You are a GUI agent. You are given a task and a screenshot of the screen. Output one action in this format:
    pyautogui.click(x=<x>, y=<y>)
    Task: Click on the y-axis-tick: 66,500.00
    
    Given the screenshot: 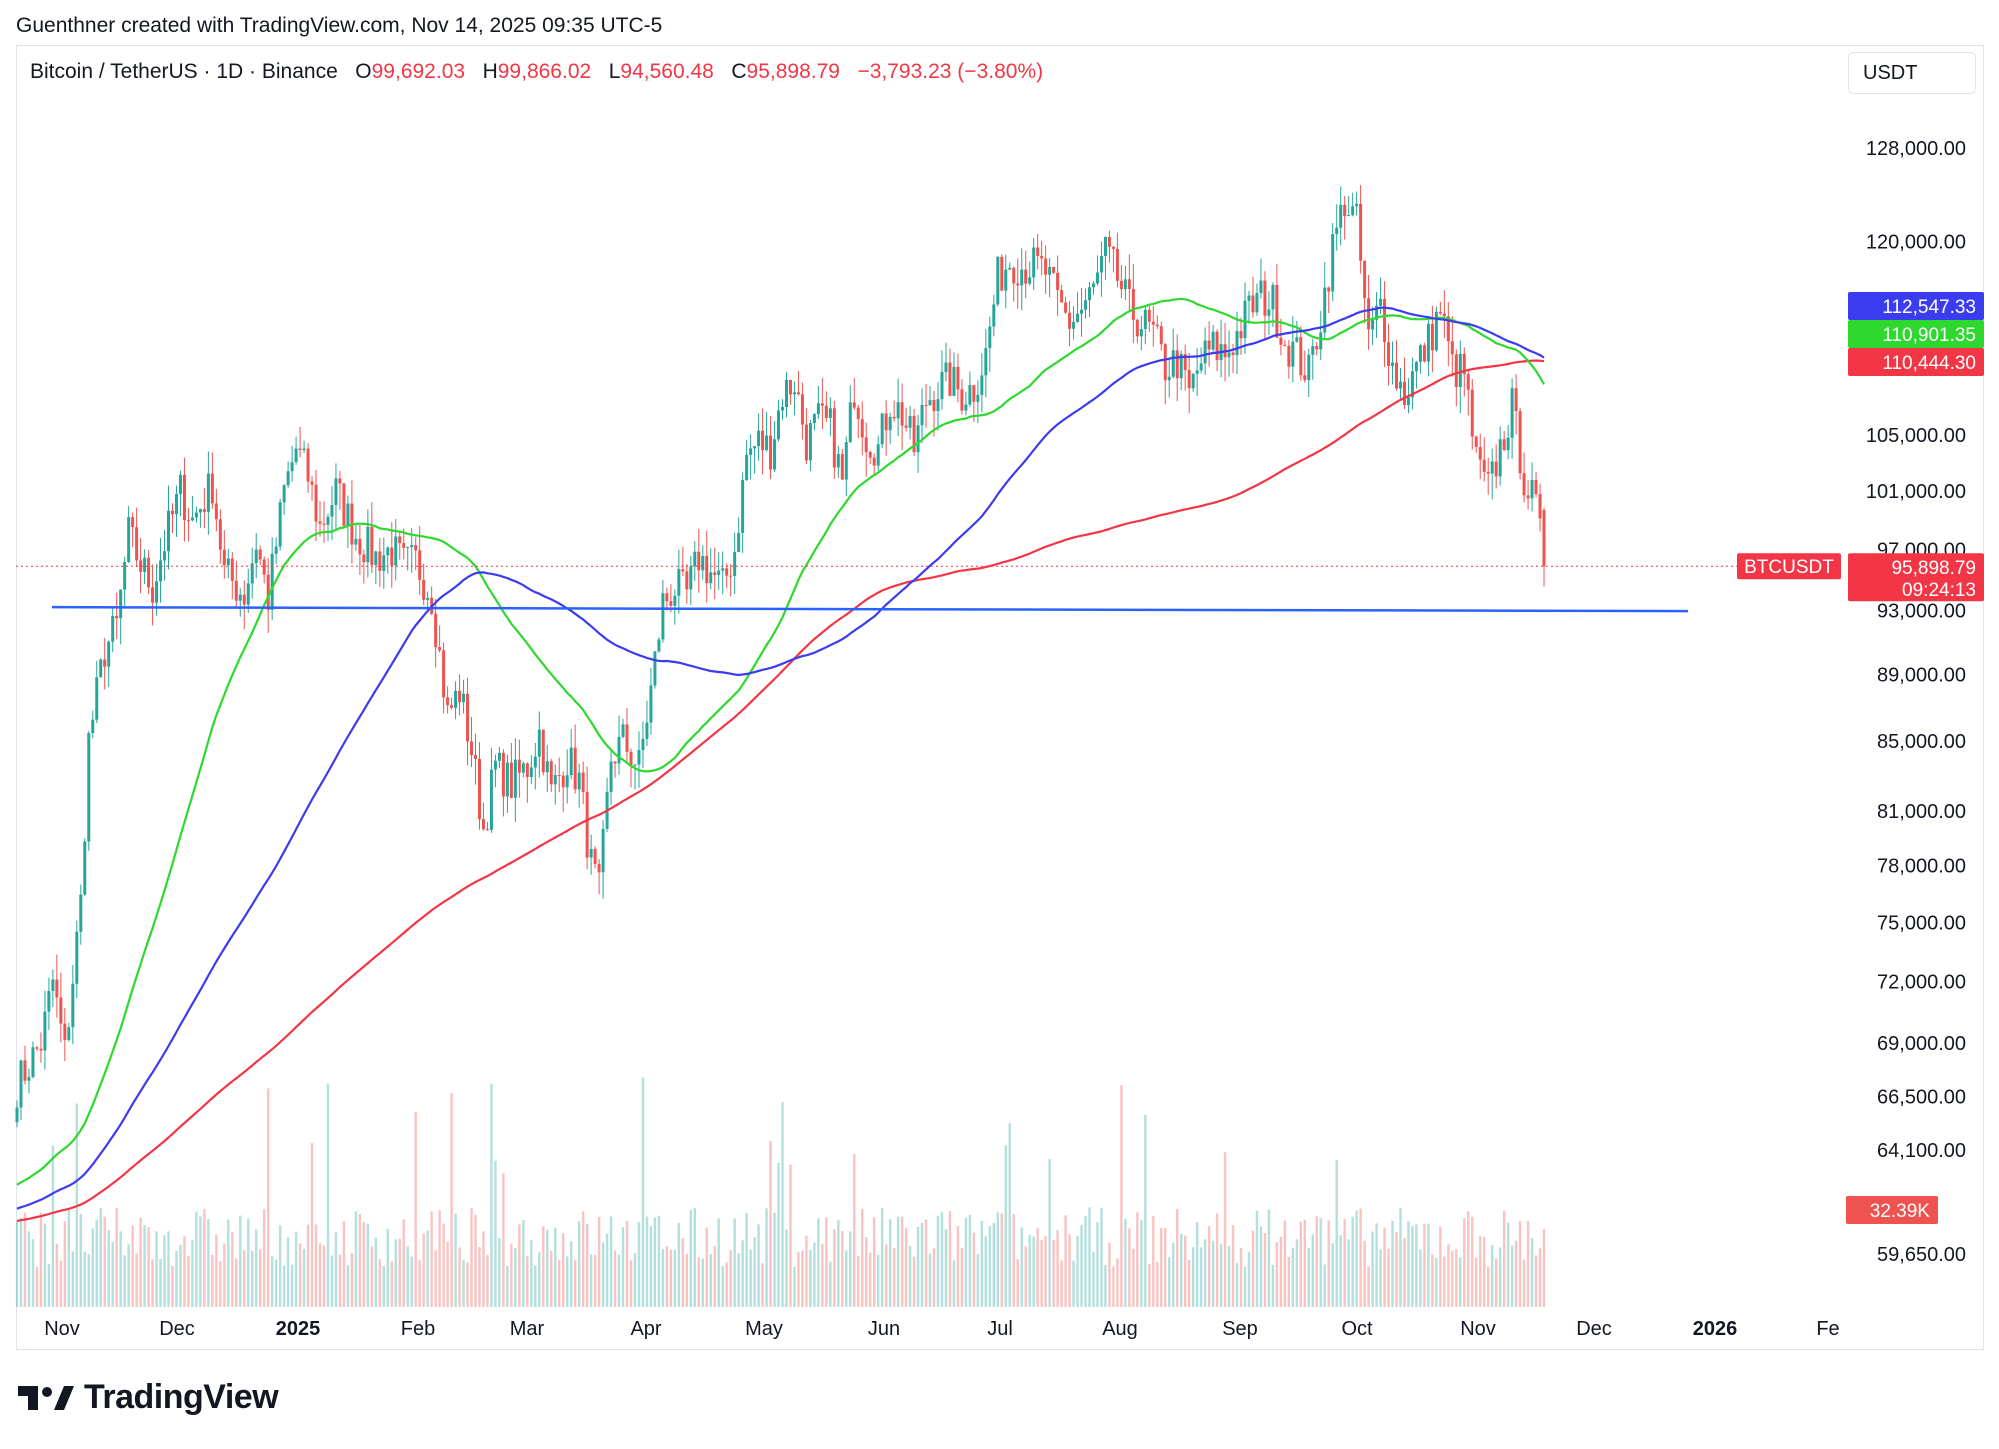 What is the action you would take?
    pyautogui.click(x=1921, y=1098)
    